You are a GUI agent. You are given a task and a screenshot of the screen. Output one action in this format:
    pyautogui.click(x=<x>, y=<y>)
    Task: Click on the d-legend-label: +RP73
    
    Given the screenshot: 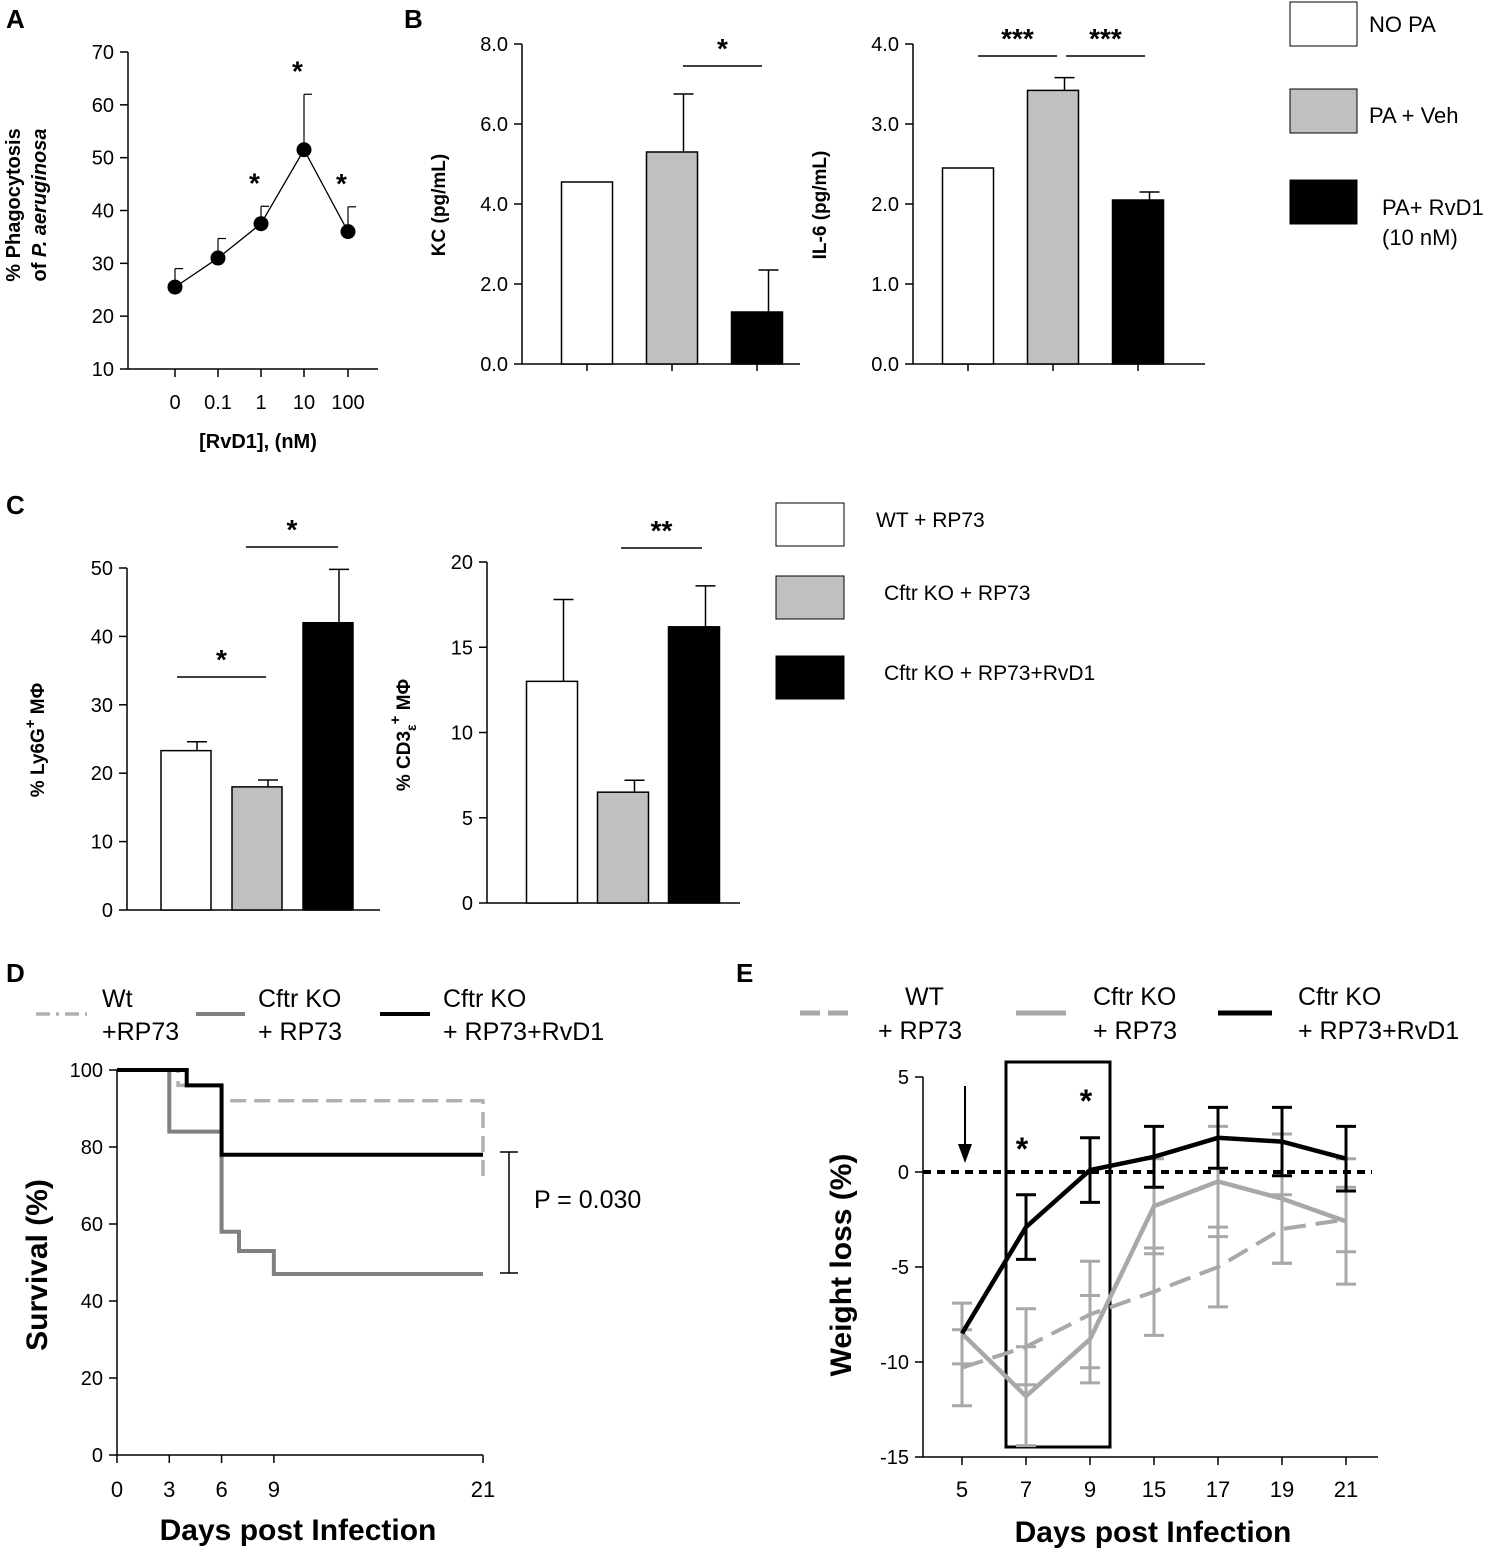 What is the action you would take?
    pyautogui.click(x=140, y=1032)
    